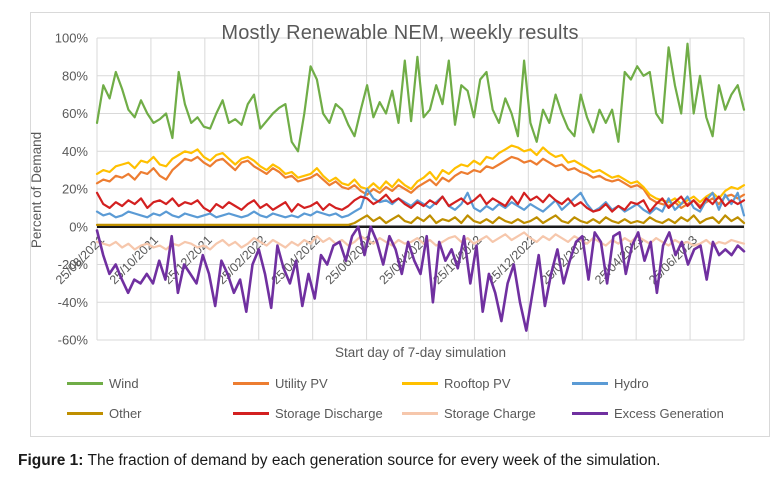 The image size is (784, 500). I want to click on series-line-storage-discharge, so click(420, 202).